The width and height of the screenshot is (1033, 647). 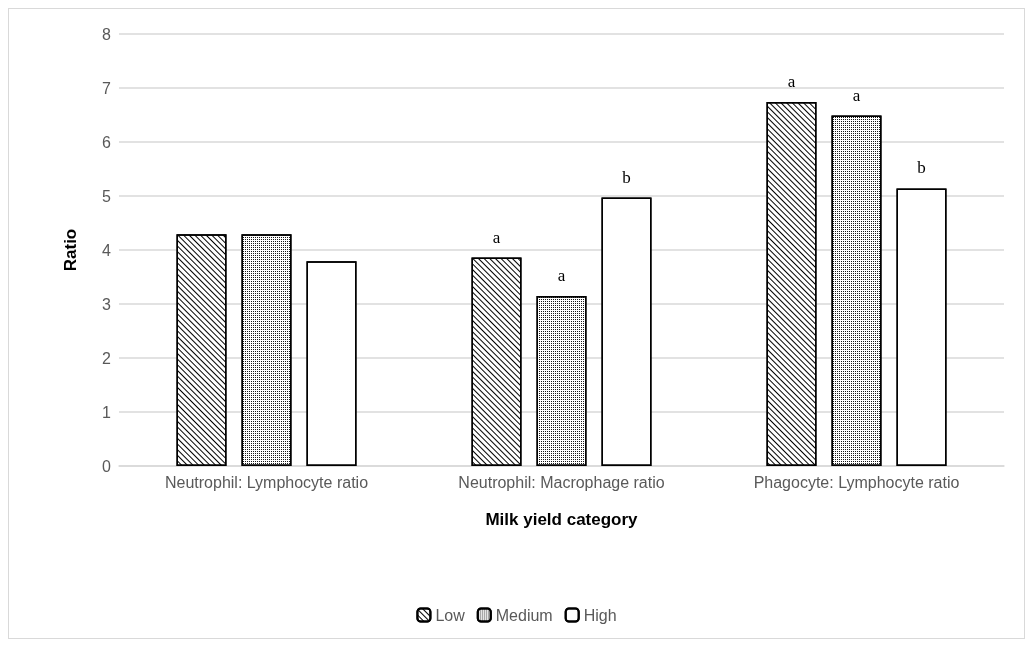 I want to click on x-tick-label: Neutrophil: Macrophage ratio, so click(x=561, y=482).